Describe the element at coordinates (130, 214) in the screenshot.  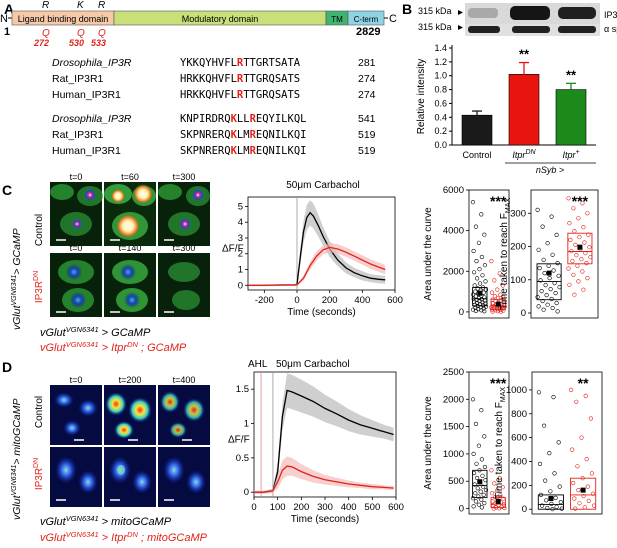
I see `panel-c-micrograph-control-t60` at that location.